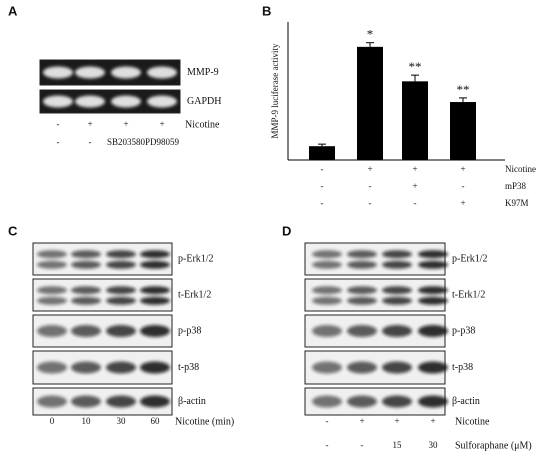 Image resolution: width=550 pixels, height=457 pixels. What do you see at coordinates (204, 421) in the screenshot?
I see `condition-name: Nicotine (min)` at bounding box center [204, 421].